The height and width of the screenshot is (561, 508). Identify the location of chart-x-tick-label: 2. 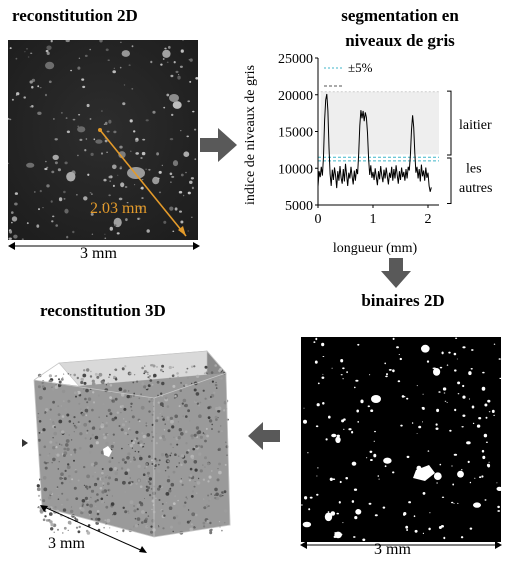
(428, 219).